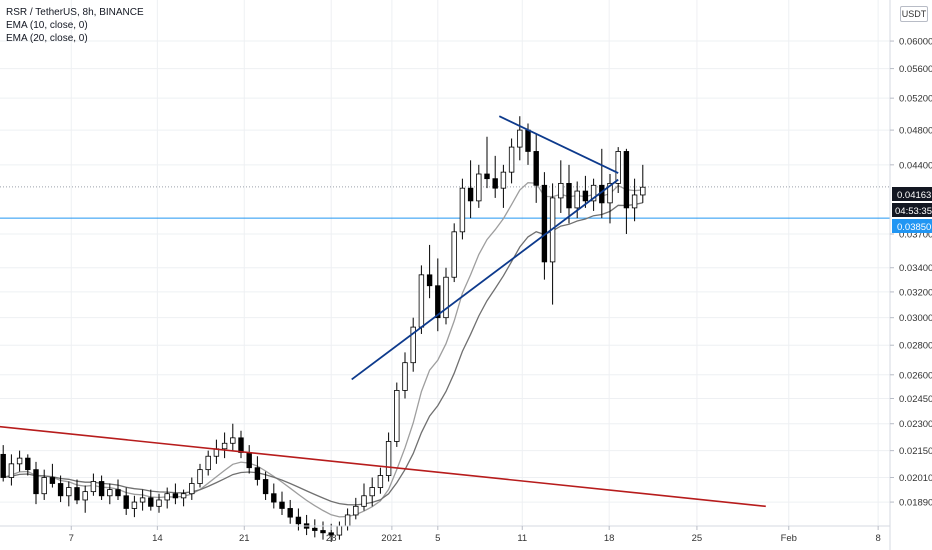 The image size is (932, 550). What do you see at coordinates (475, 535) in the screenshot?
I see `time-axis: 7 14 21 28 2021 5 11 18 25 Feb 8` at bounding box center [475, 535].